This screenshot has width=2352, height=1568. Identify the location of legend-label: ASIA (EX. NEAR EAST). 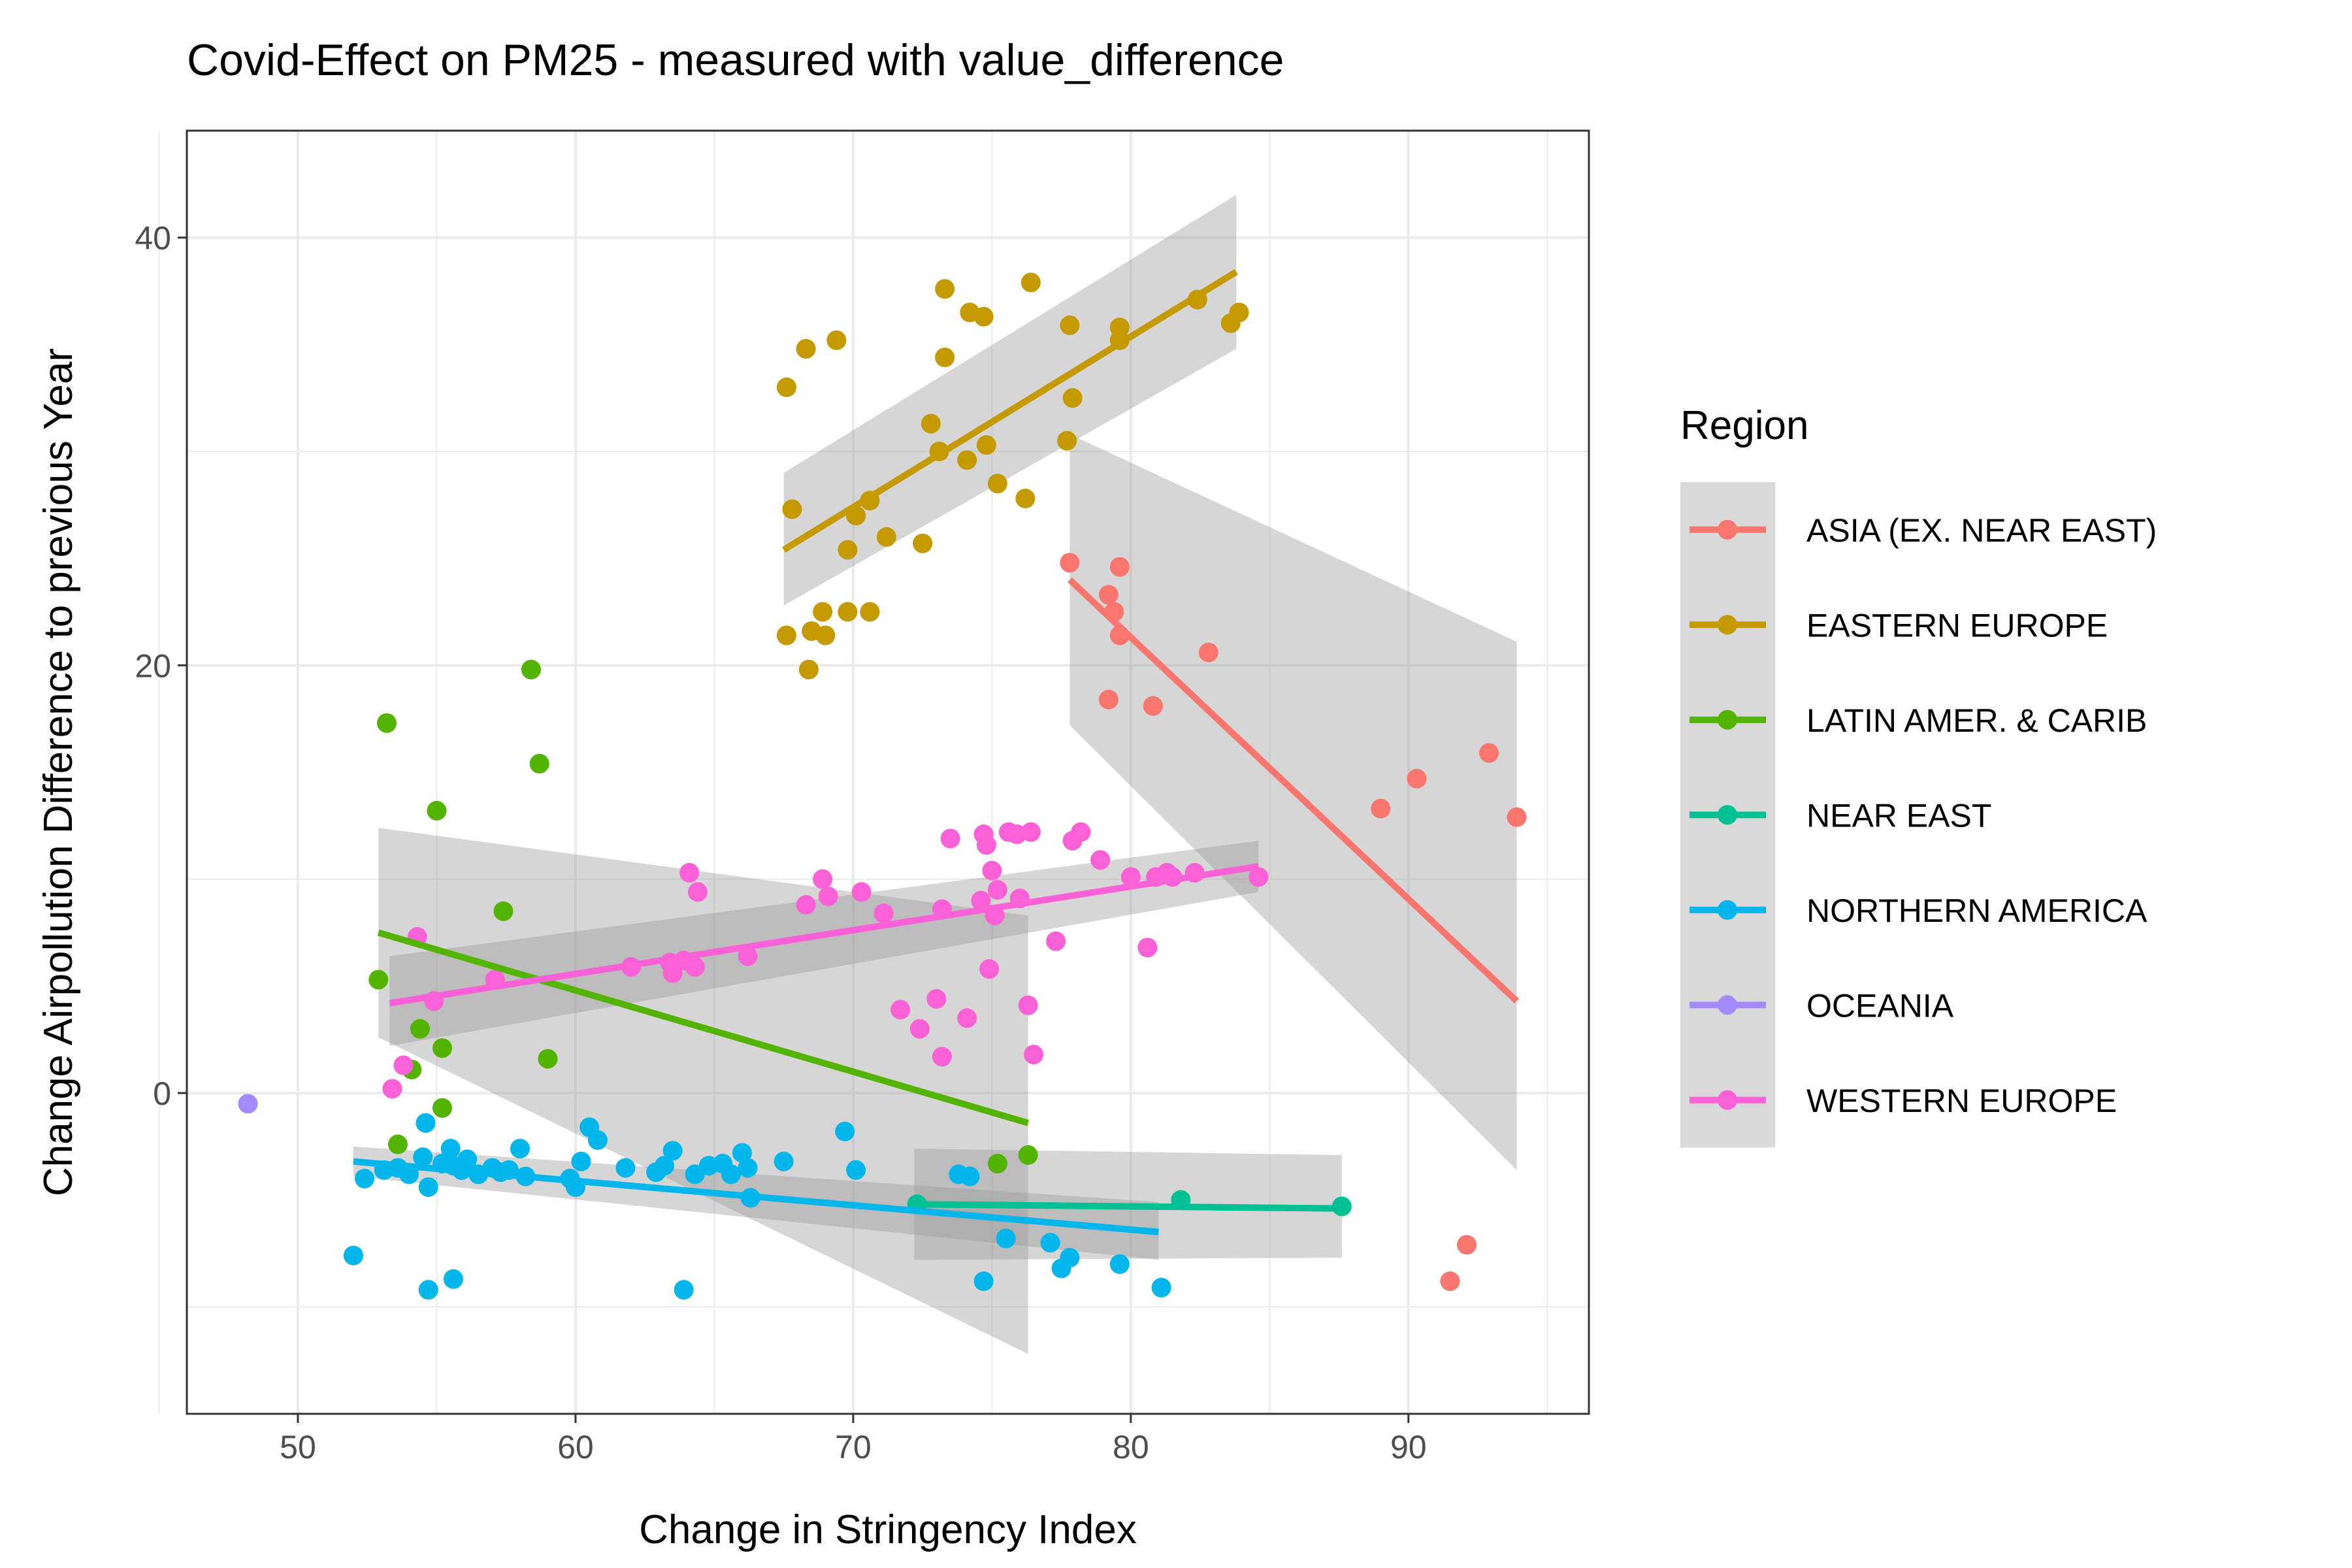
(1981, 530).